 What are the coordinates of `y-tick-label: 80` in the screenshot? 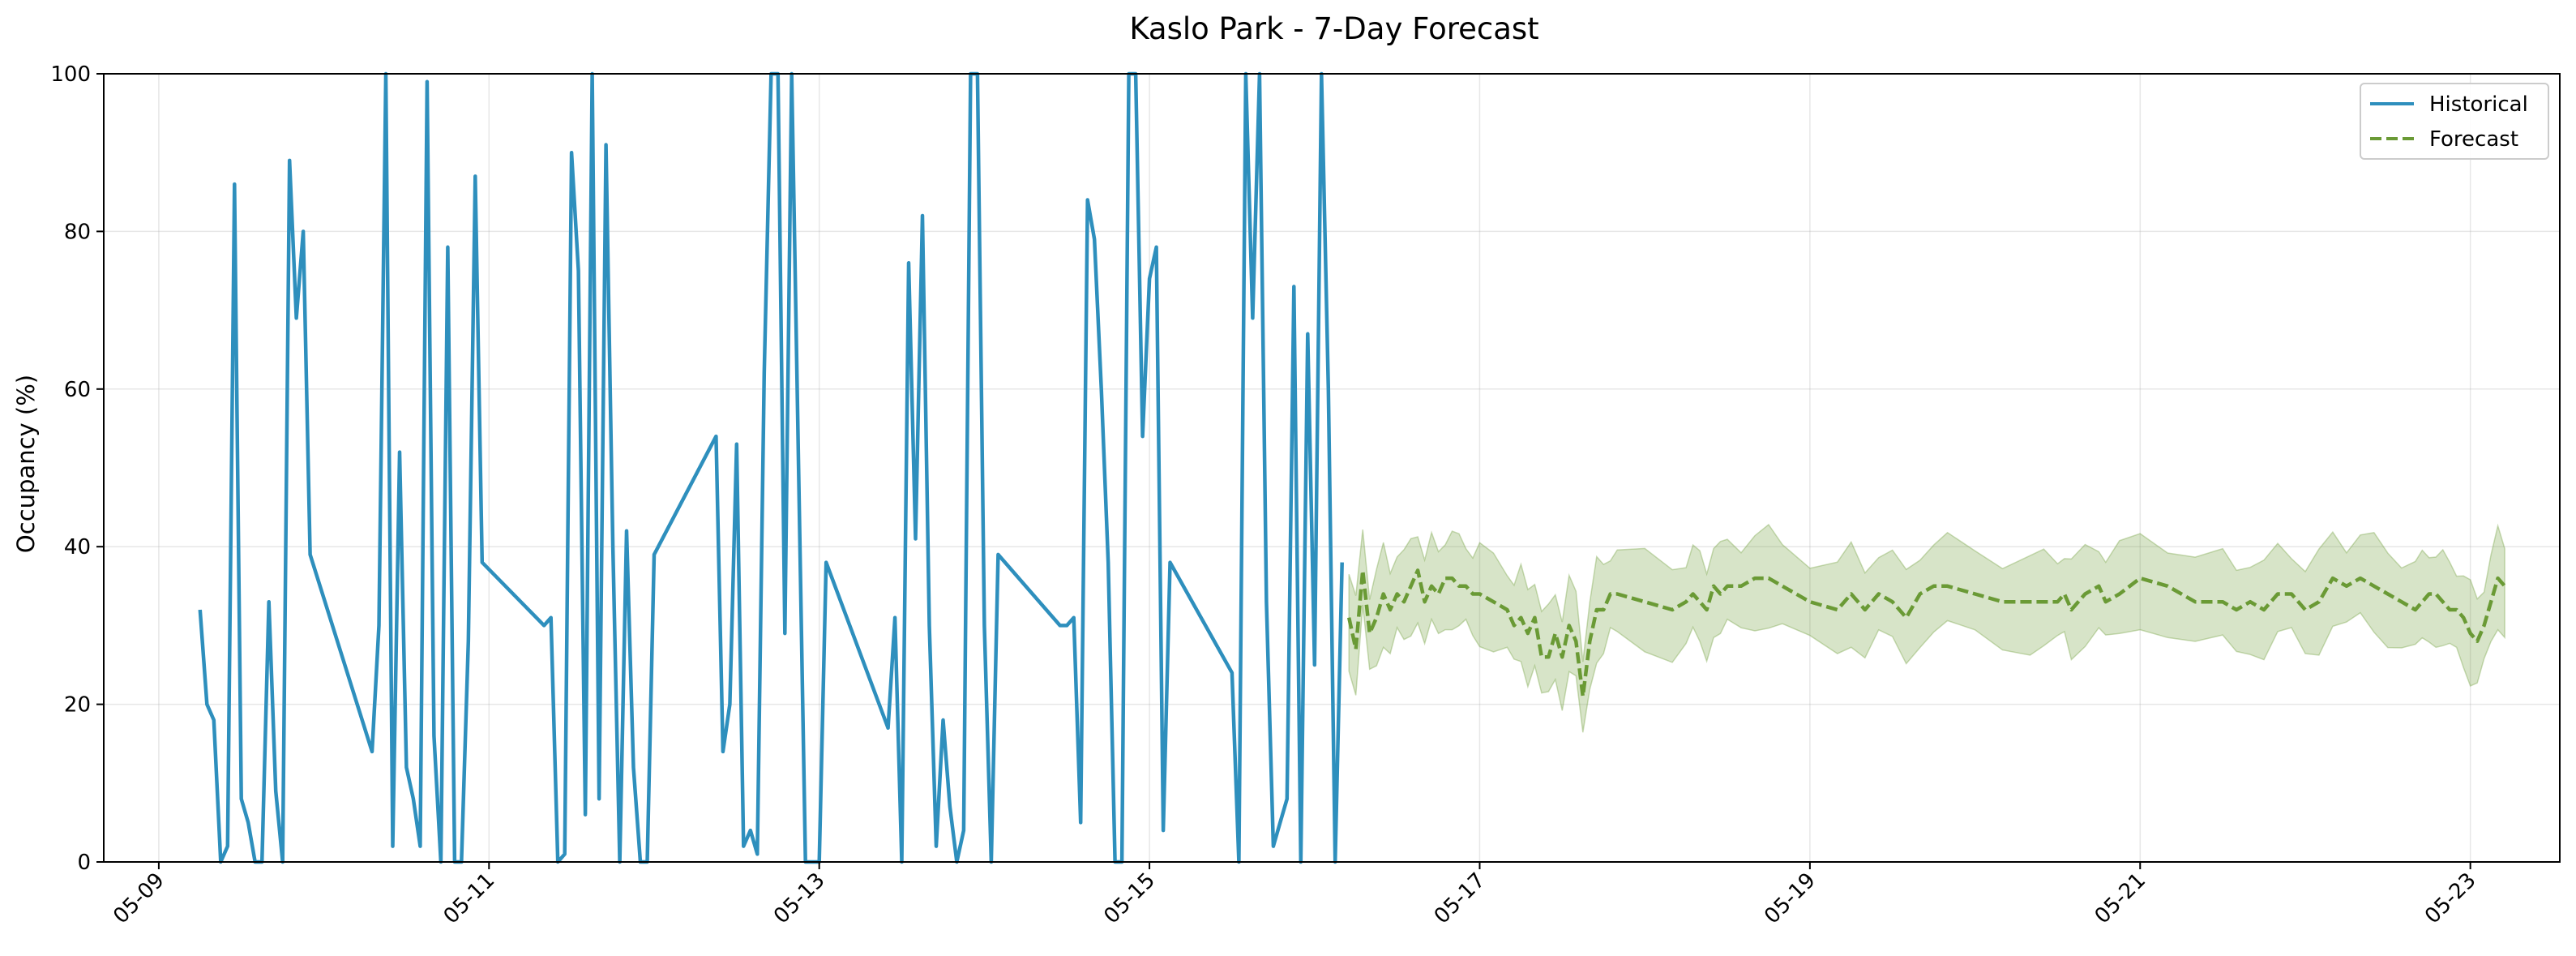 It's located at (77, 232).